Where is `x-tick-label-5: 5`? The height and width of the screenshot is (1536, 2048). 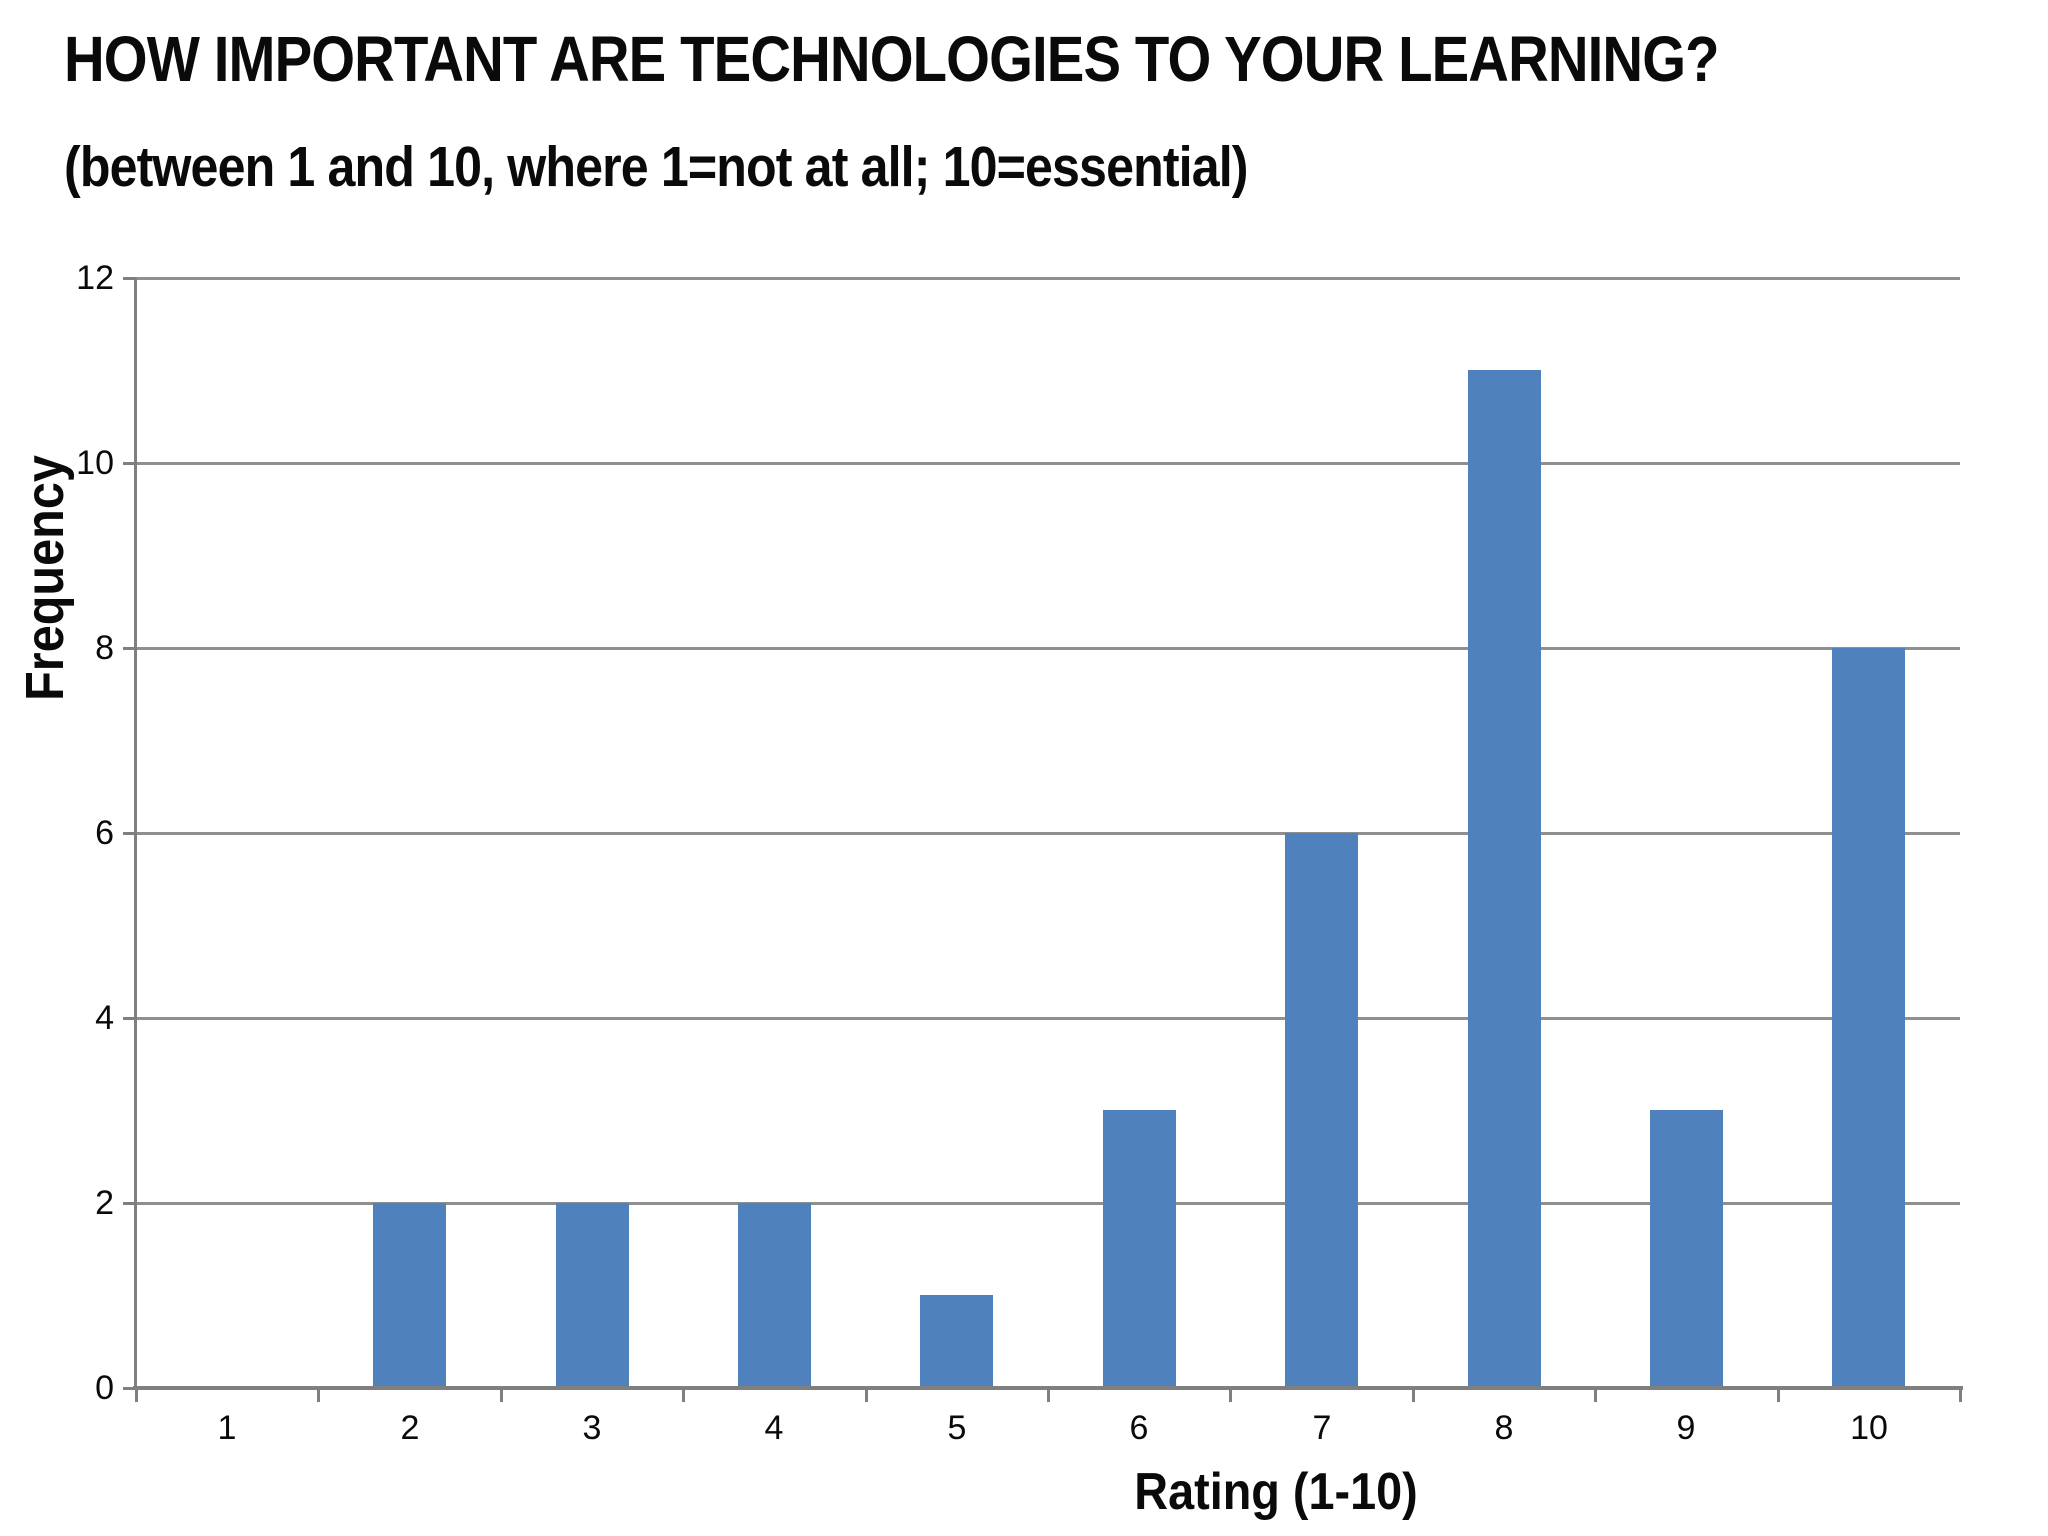 x-tick-label-5: 5 is located at coordinates (957, 1428).